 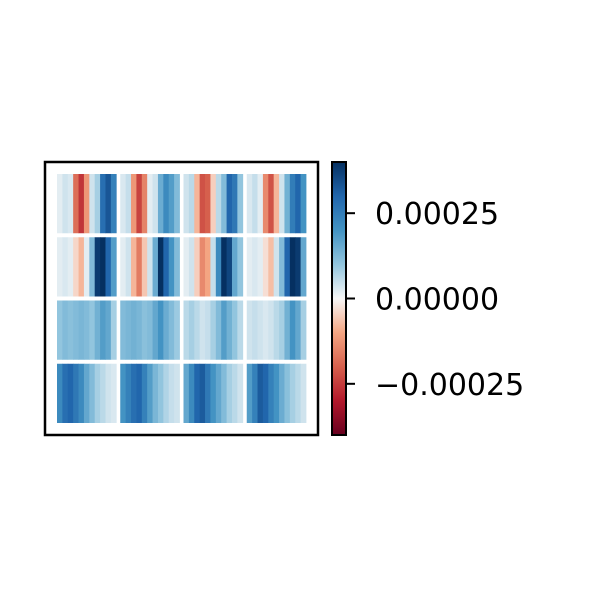 What do you see at coordinates (339, 298) in the screenshot?
I see `colorbar-gradient` at bounding box center [339, 298].